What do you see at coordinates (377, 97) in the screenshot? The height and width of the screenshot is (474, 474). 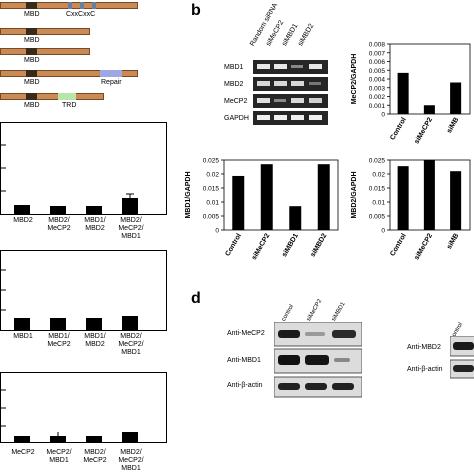 I see `y-tick-label: 0.002` at bounding box center [377, 97].